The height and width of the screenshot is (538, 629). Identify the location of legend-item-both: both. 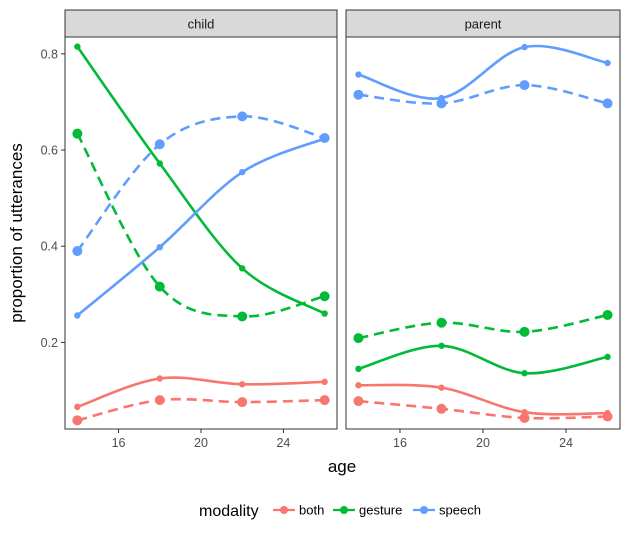
(298, 510).